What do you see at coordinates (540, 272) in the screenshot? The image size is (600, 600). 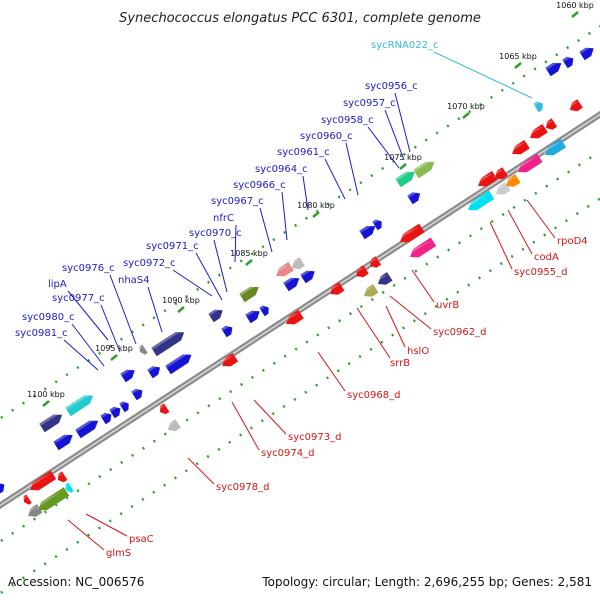 I see `gene-label: syc0955_d` at bounding box center [540, 272].